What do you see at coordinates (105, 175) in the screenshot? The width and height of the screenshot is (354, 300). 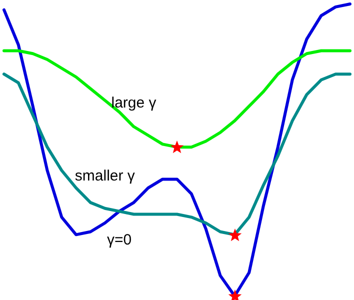 I see `series-label: smaller γ` at bounding box center [105, 175].